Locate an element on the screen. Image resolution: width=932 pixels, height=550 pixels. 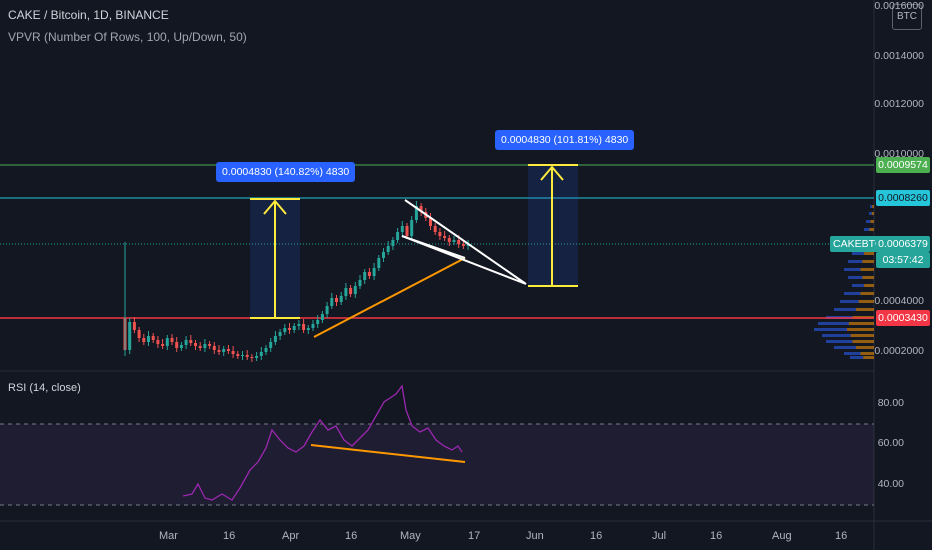
chart-title: CAKE / Bitcoin, 1D, BINANCE is located at coordinates (88, 15).